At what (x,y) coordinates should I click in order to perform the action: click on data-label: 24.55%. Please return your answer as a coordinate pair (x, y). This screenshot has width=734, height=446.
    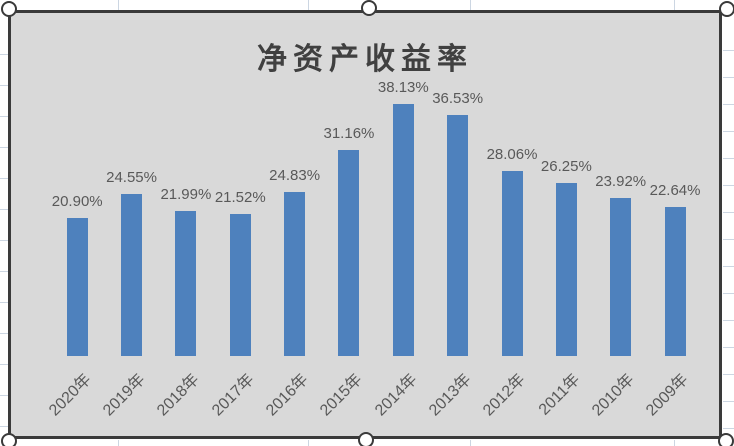
    Looking at the image, I should click on (131, 177).